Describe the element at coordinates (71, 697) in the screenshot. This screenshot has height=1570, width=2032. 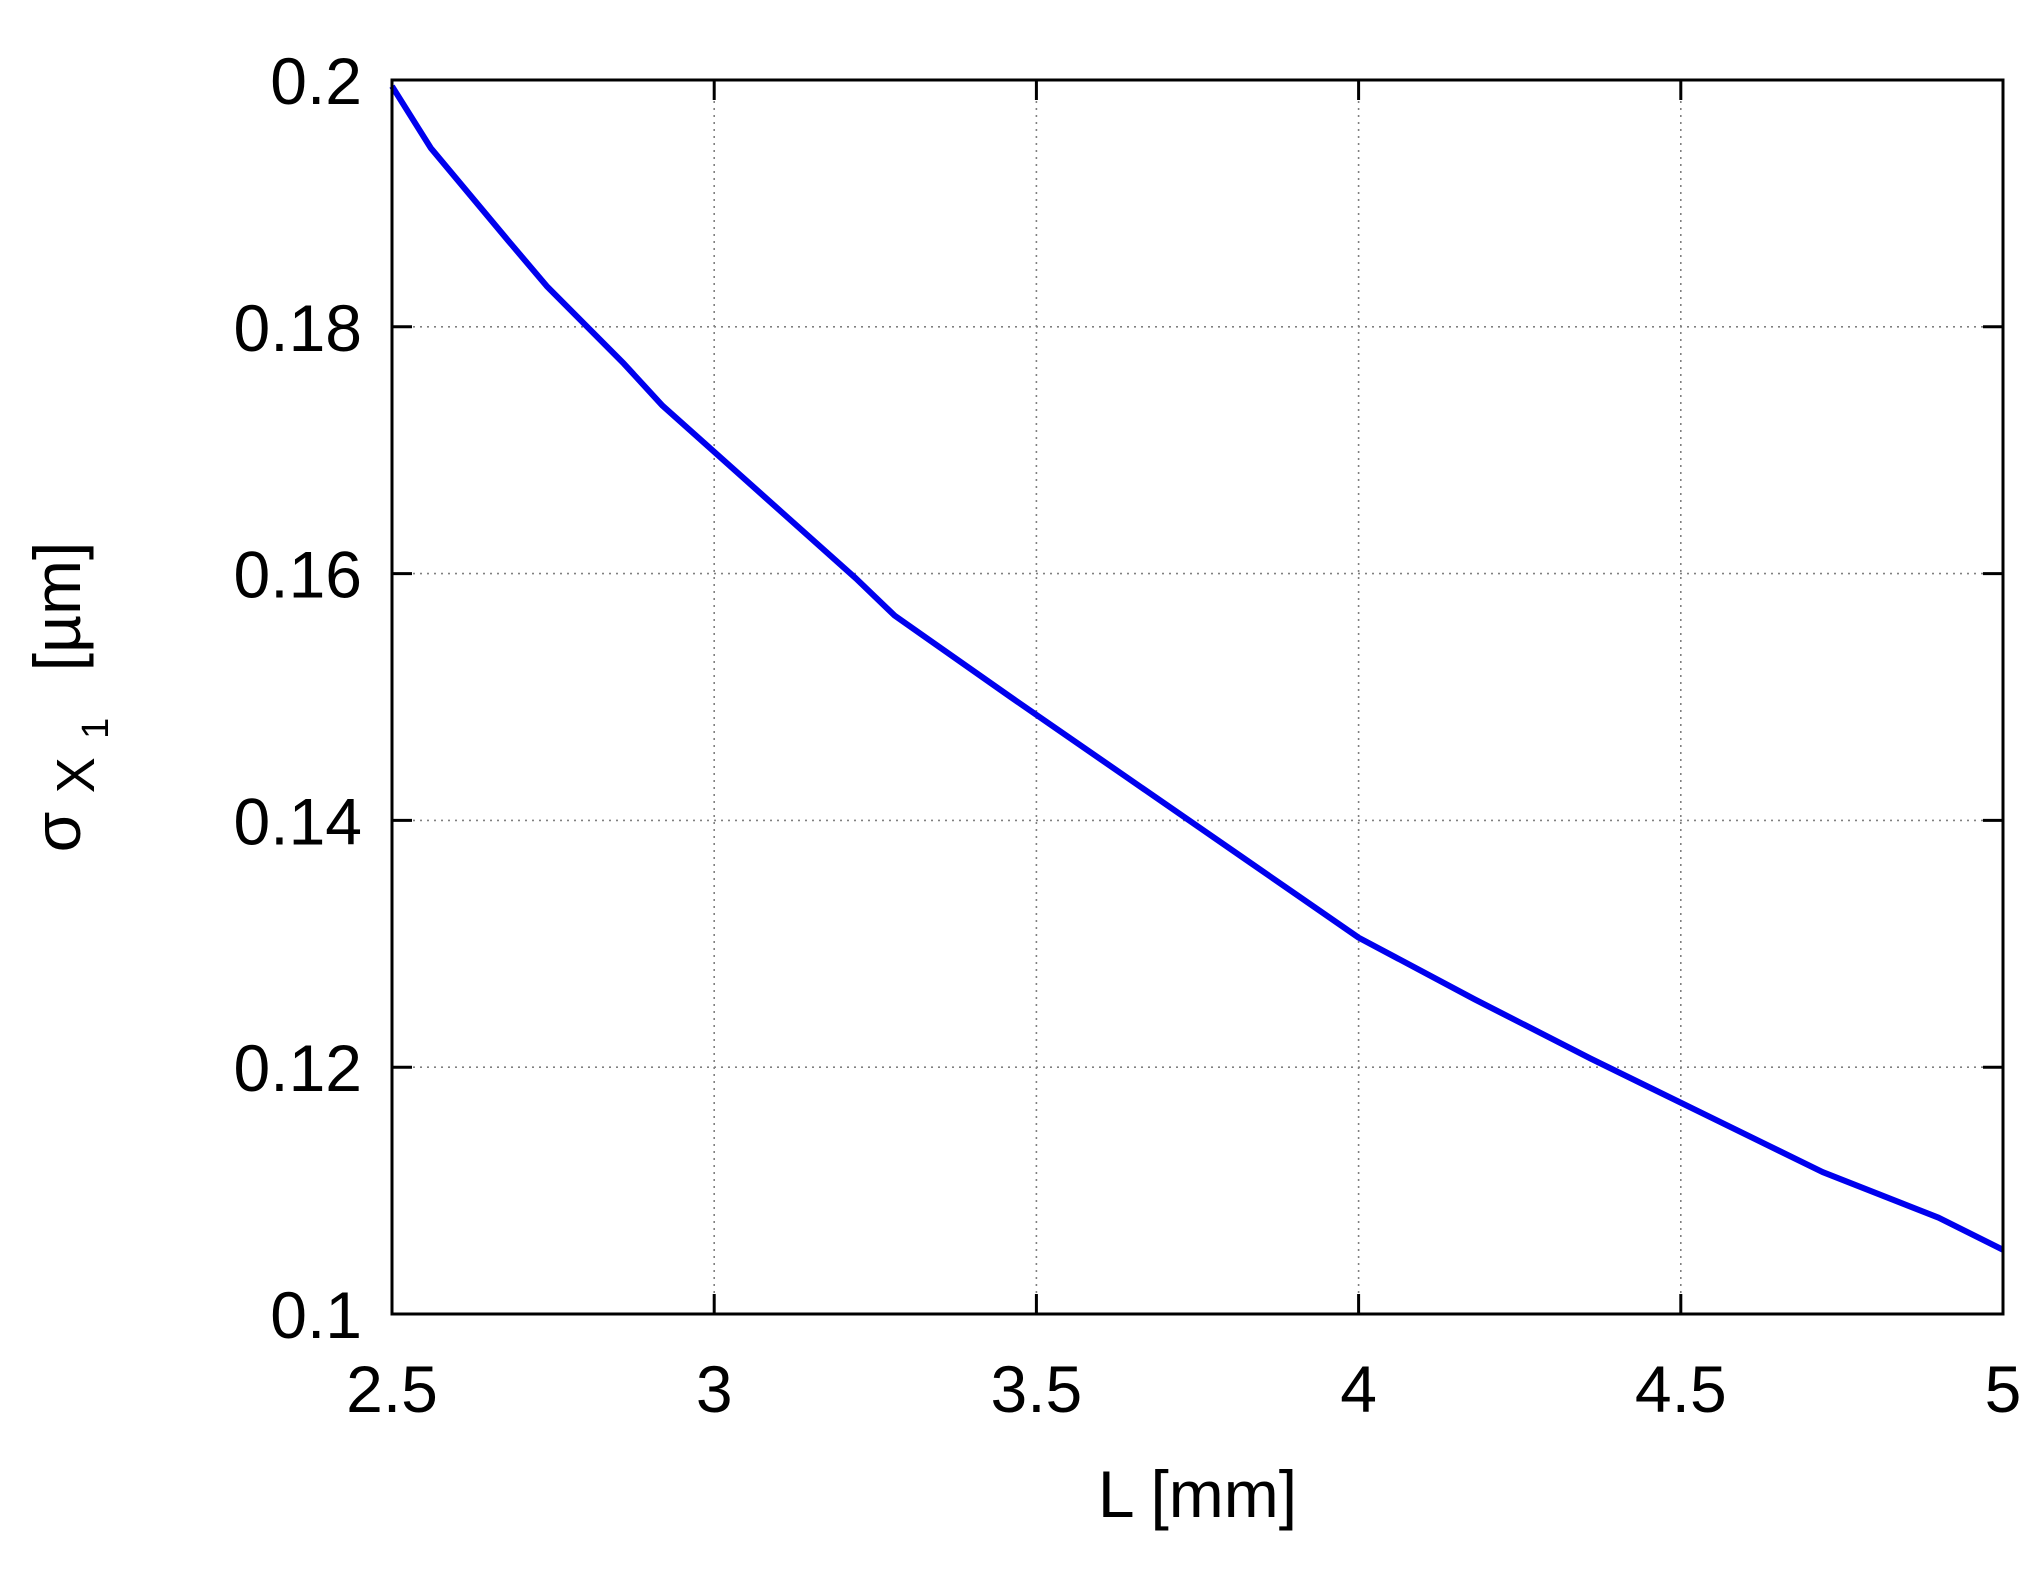
I see `y-axis-label: σ X 1 [µm]` at that location.